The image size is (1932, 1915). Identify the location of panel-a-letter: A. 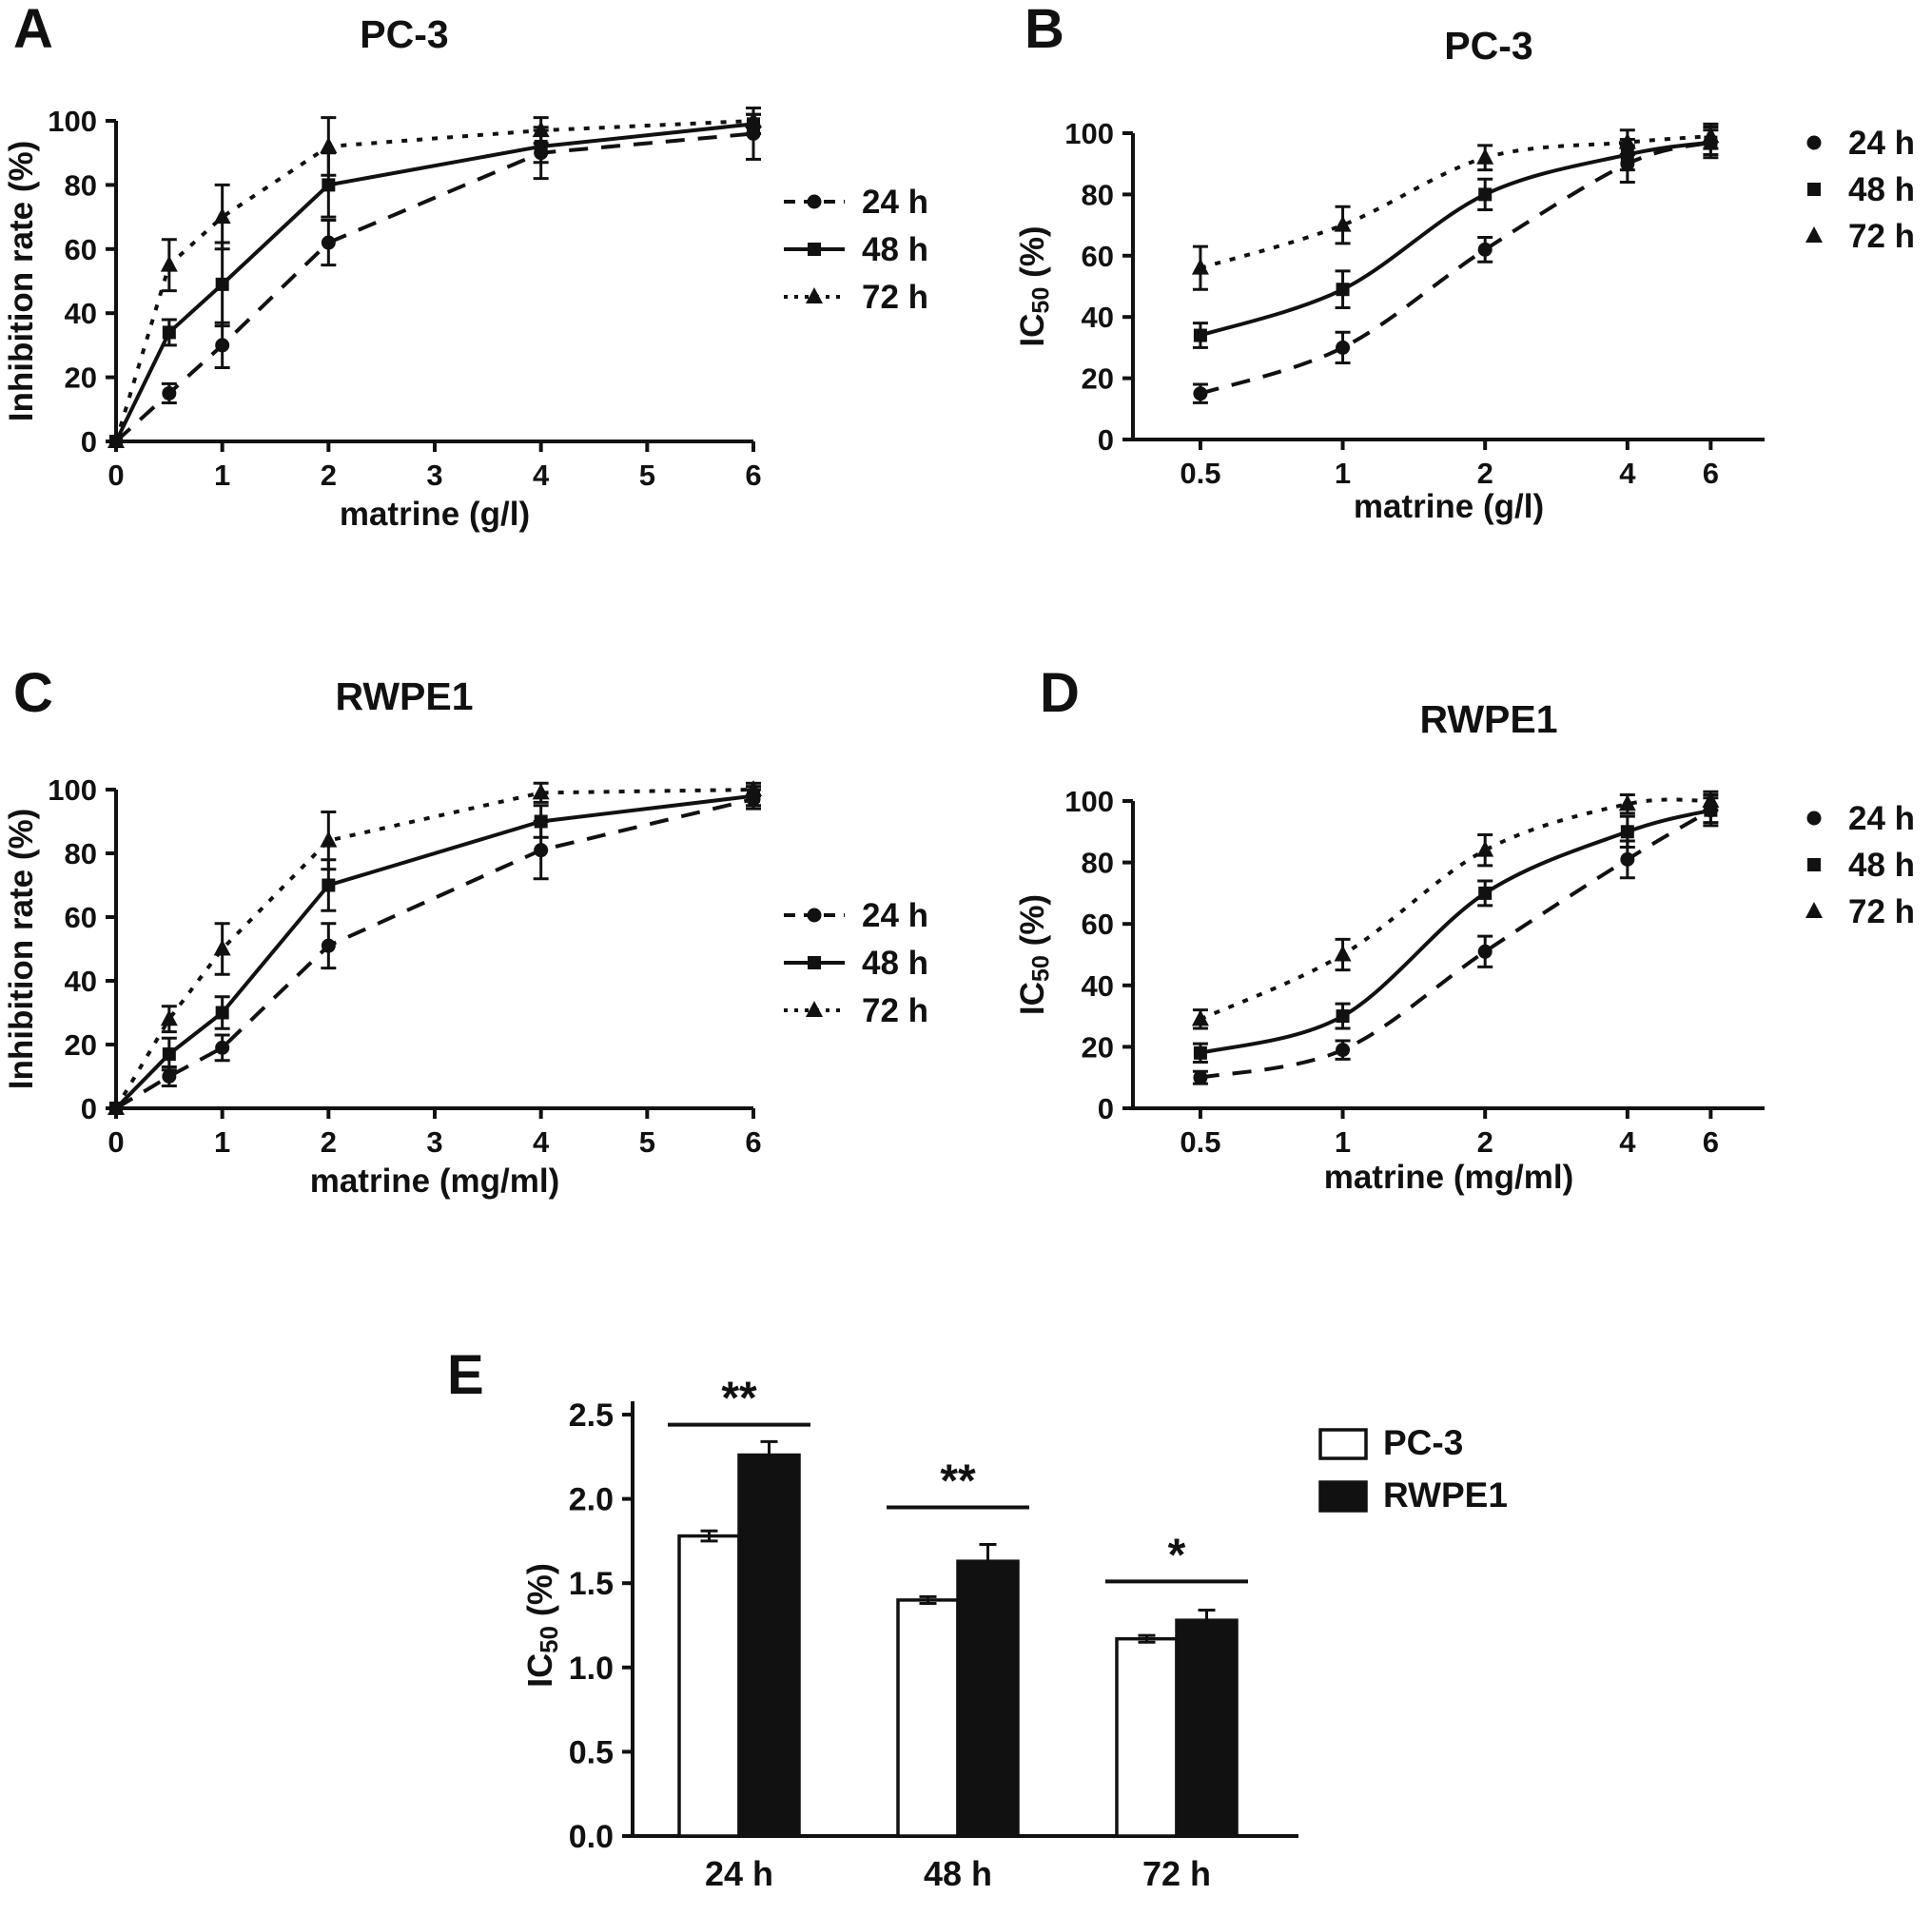
(33, 30).